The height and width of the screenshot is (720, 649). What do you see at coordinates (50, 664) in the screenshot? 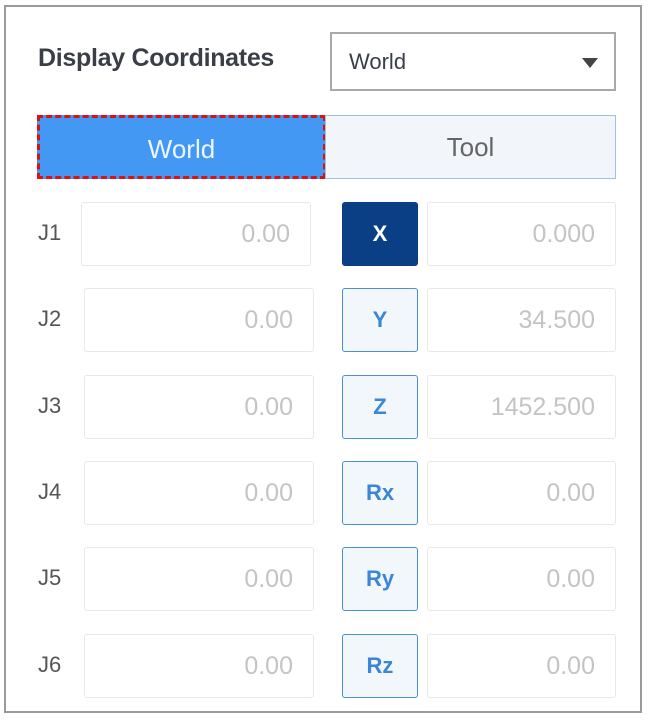
I see `joint-label: J6` at bounding box center [50, 664].